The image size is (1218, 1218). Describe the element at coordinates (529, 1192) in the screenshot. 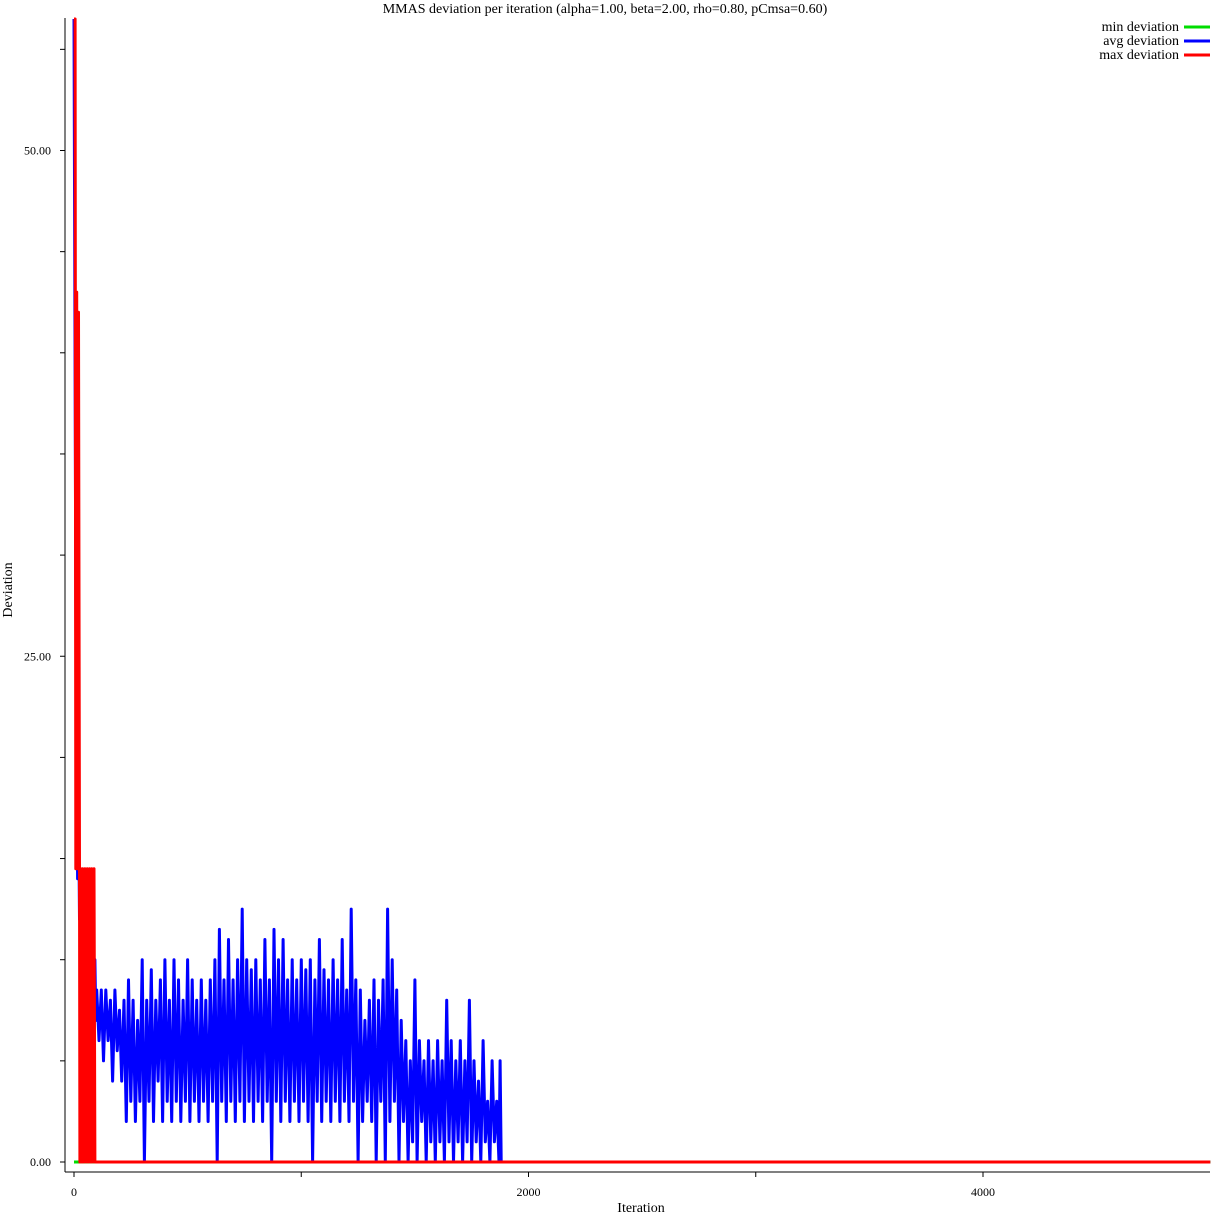

I see `x-tick-label: 2000` at that location.